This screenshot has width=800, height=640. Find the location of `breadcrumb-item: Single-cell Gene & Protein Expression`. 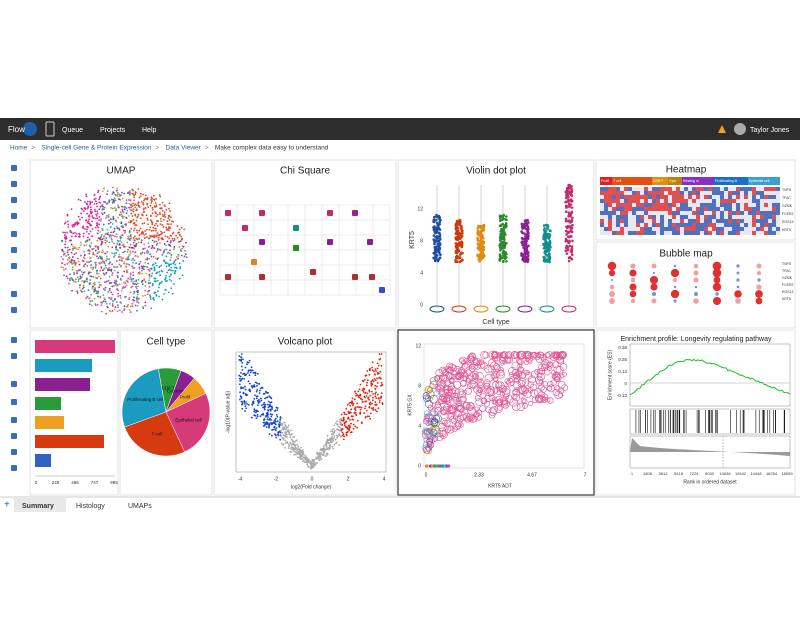

breadcrumb-item: Single-cell Gene & Protein Expression is located at coordinates (96, 148).